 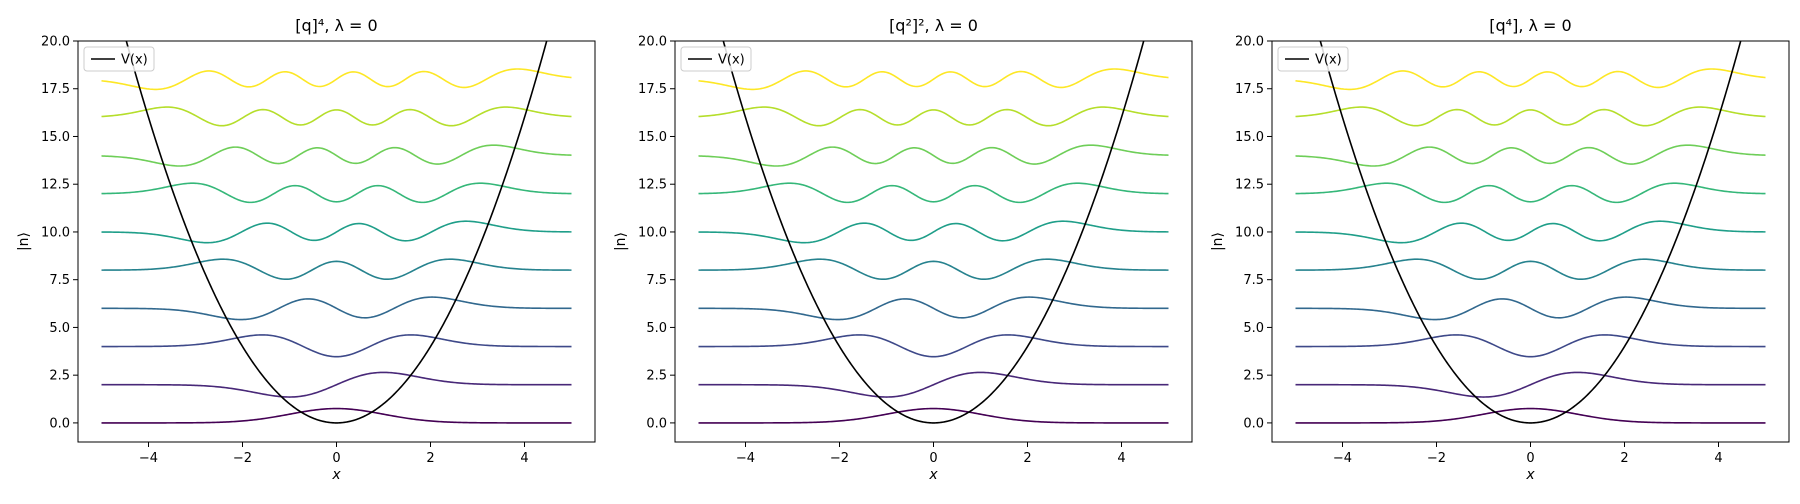 I want to click on chart-title: [q]⁴, λ = 0, so click(x=336, y=25).